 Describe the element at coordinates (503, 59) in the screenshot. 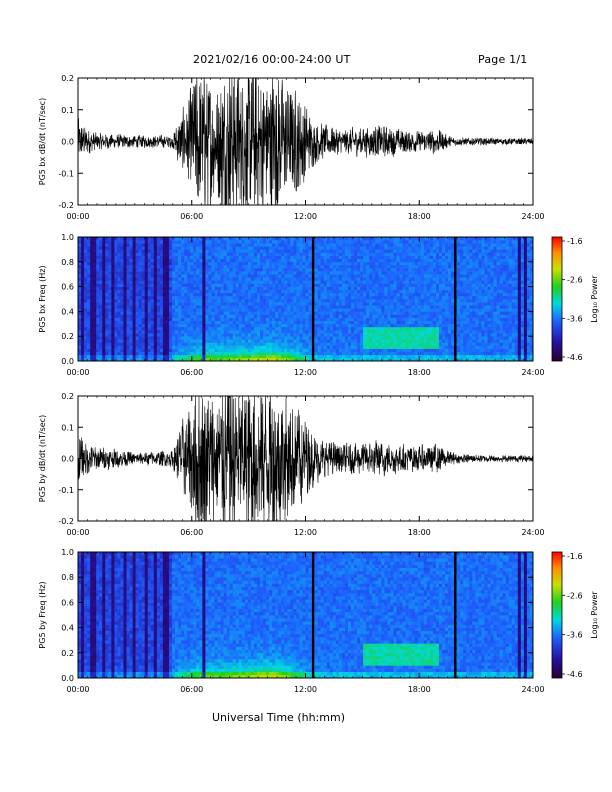

I see `page-number: Page 1/1` at that location.